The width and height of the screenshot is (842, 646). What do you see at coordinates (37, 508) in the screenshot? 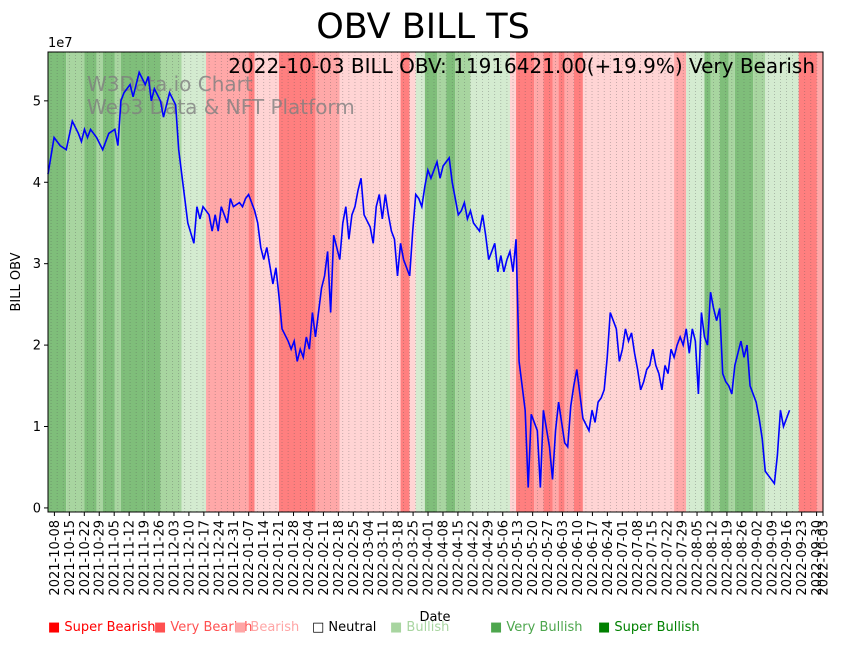
I see `y-tick-label: 0` at bounding box center [37, 508].